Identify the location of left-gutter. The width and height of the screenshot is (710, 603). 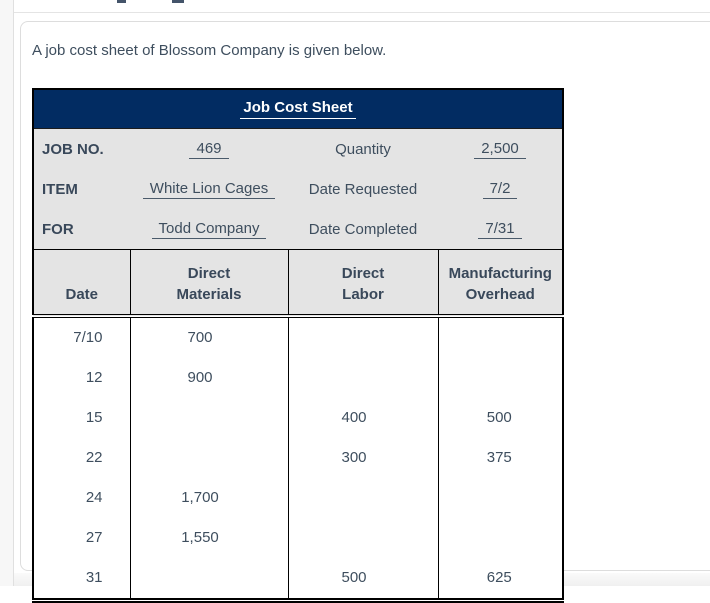
(7, 293).